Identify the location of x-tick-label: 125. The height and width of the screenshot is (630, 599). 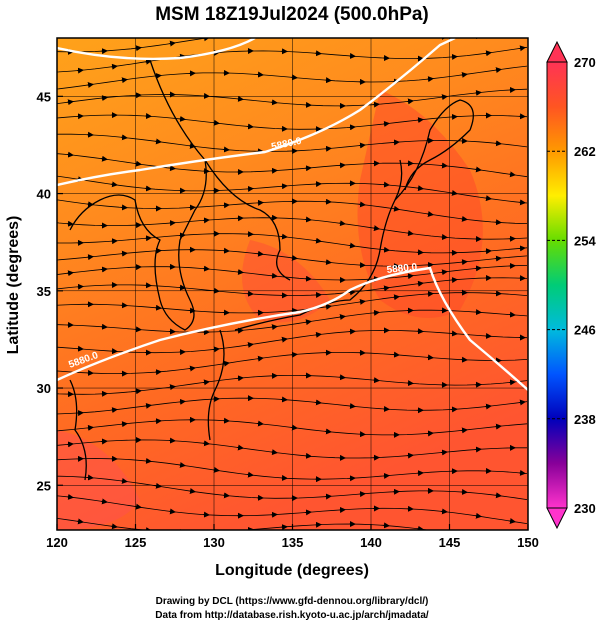
(136, 542).